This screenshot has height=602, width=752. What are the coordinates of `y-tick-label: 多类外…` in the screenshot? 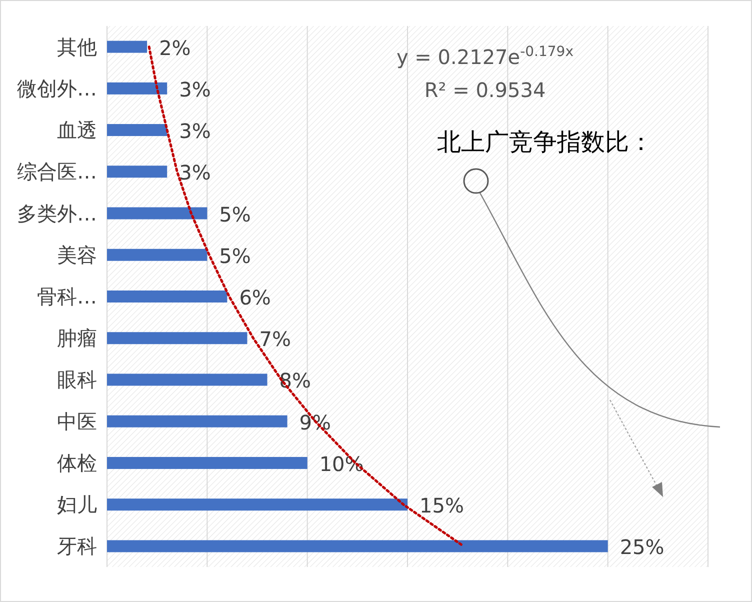 It's located at (57, 213).